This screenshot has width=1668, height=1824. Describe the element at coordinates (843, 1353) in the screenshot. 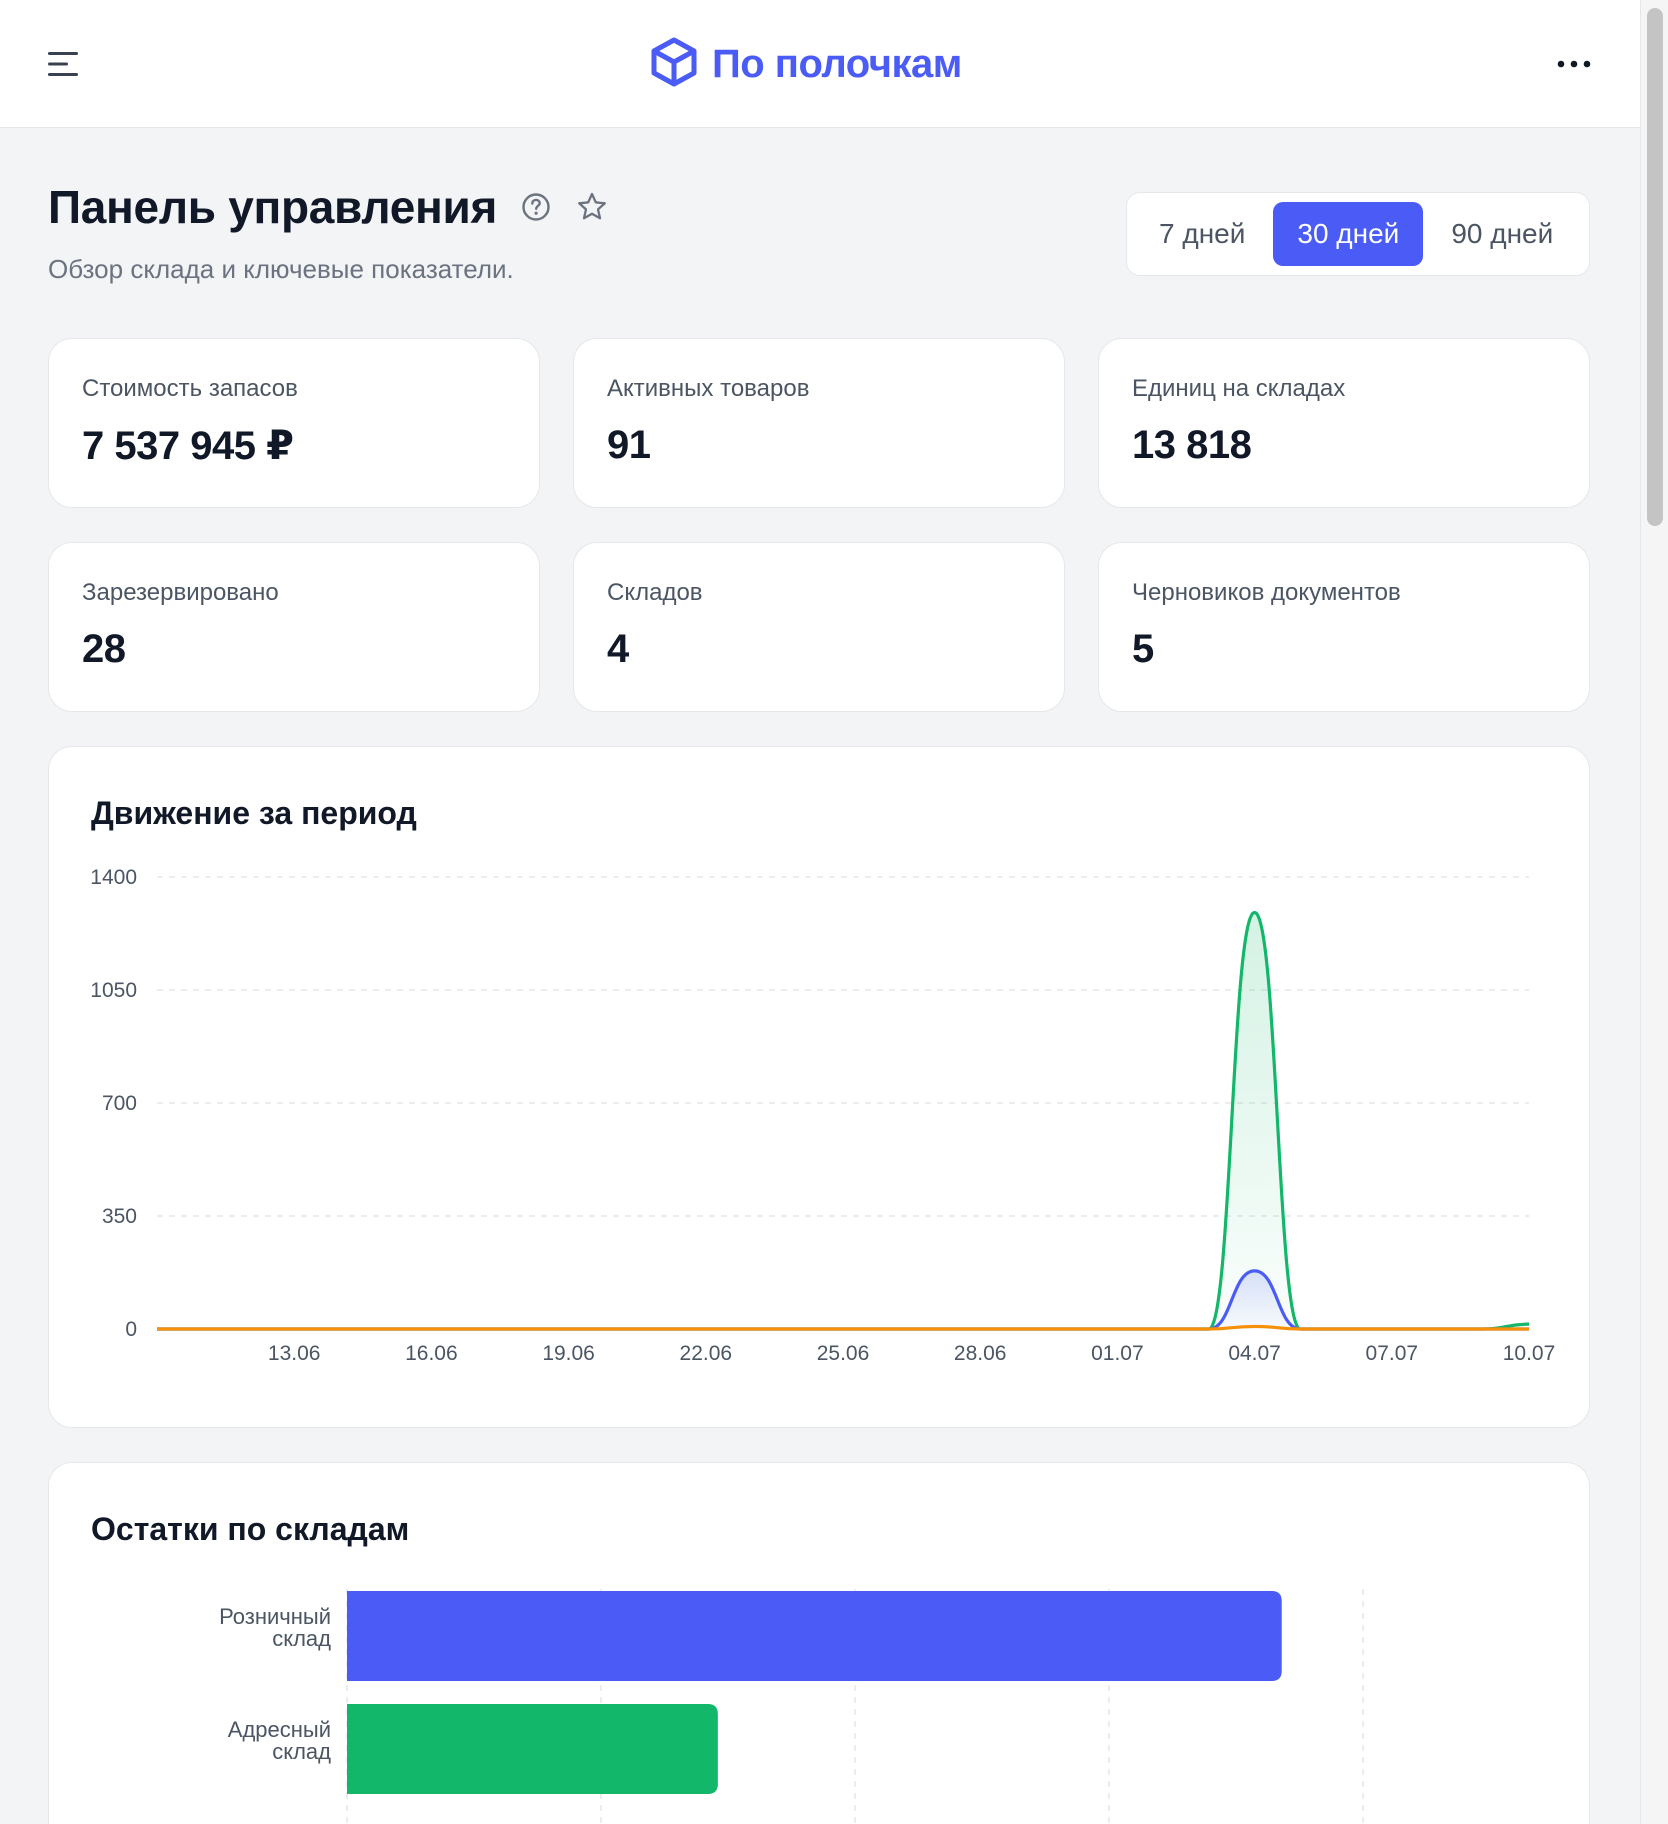

I see `x-tick-label: 25.06` at that location.